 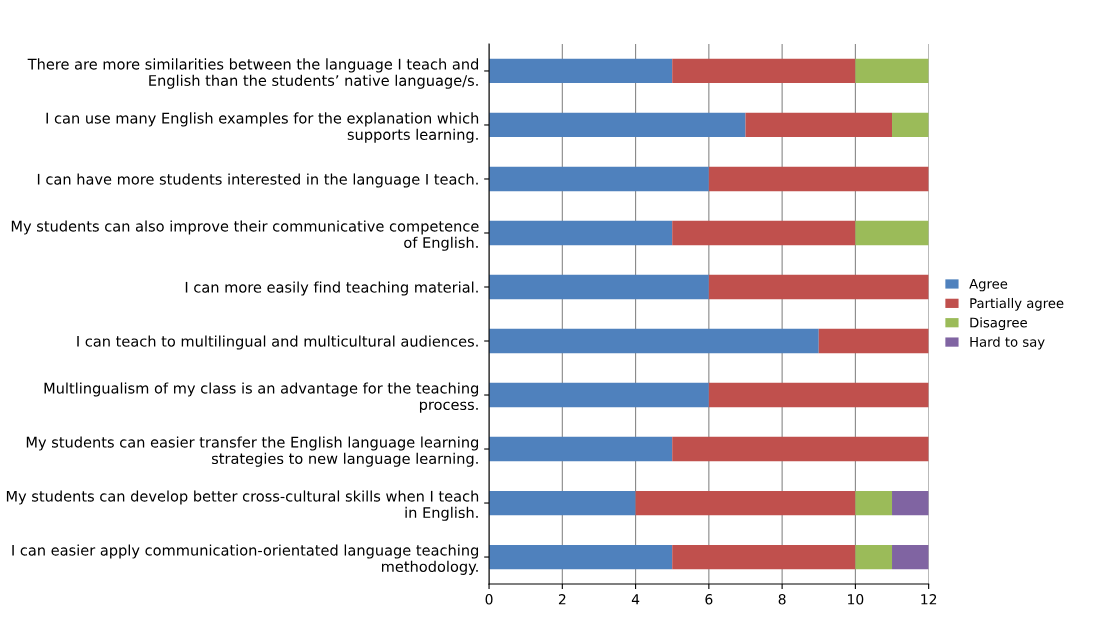 I want to click on legend-label: Hard to say, so click(x=1007, y=343).